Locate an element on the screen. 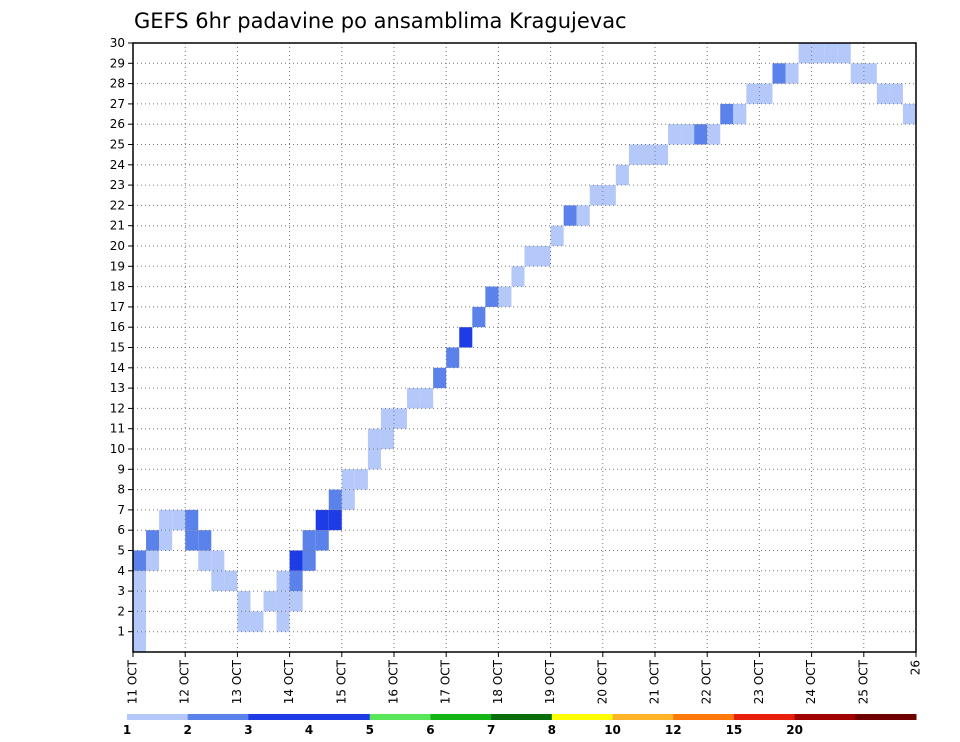  legend-label: 5 is located at coordinates (370, 730).